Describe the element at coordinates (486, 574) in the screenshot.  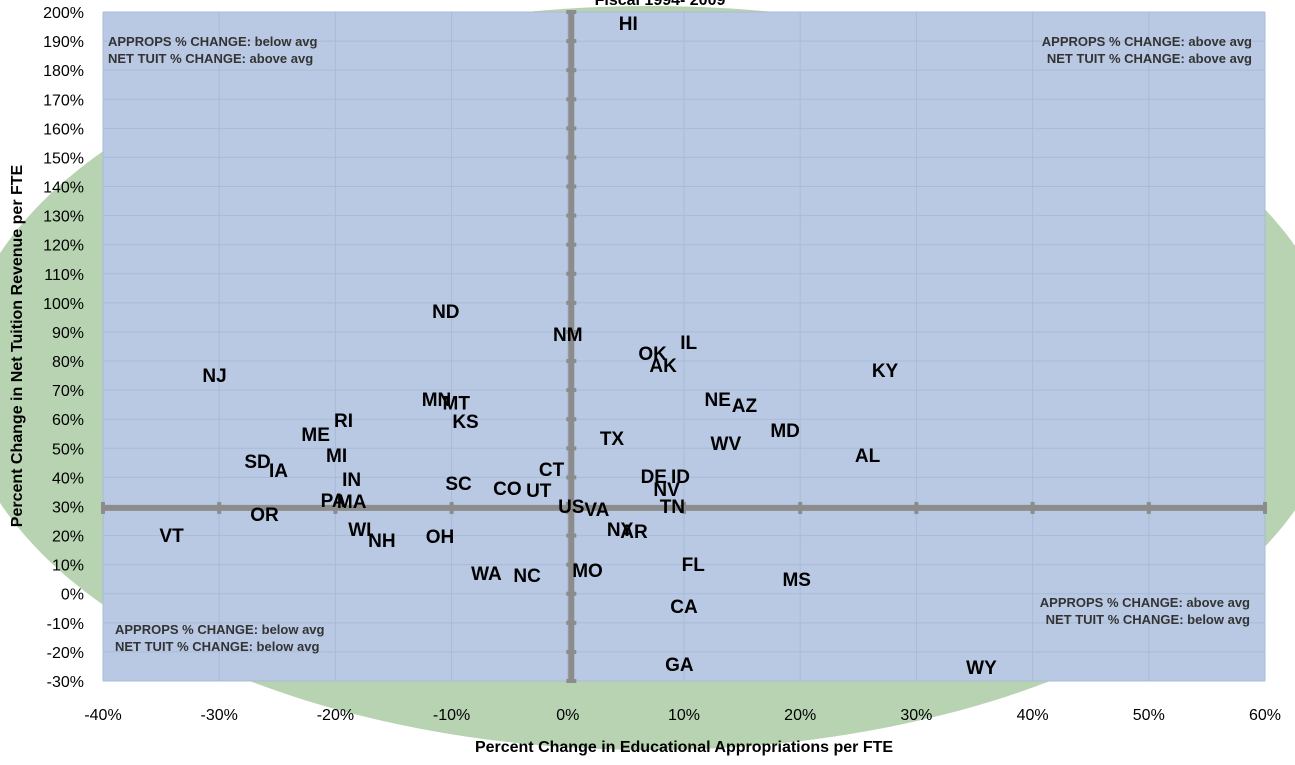
I see `point-label: WA` at that location.